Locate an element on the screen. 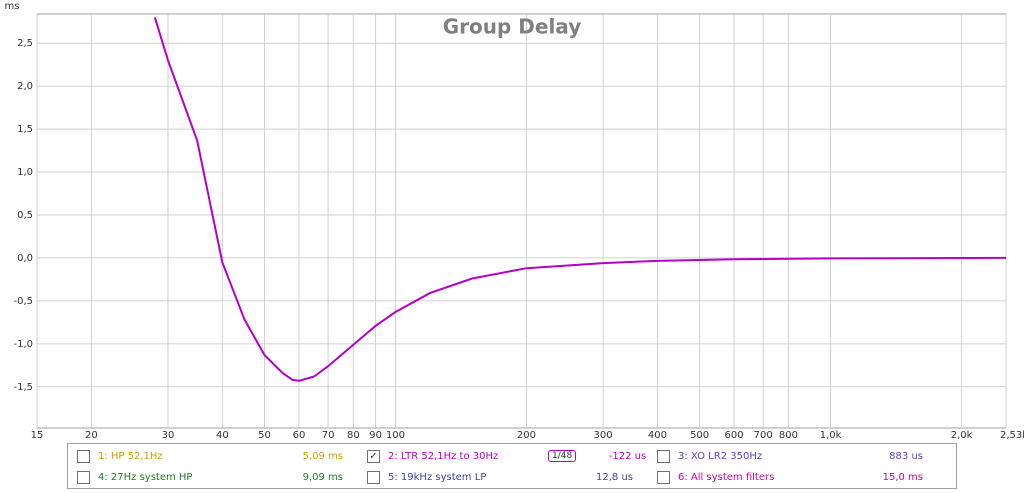  x-tick-label: 50 is located at coordinates (264, 435).